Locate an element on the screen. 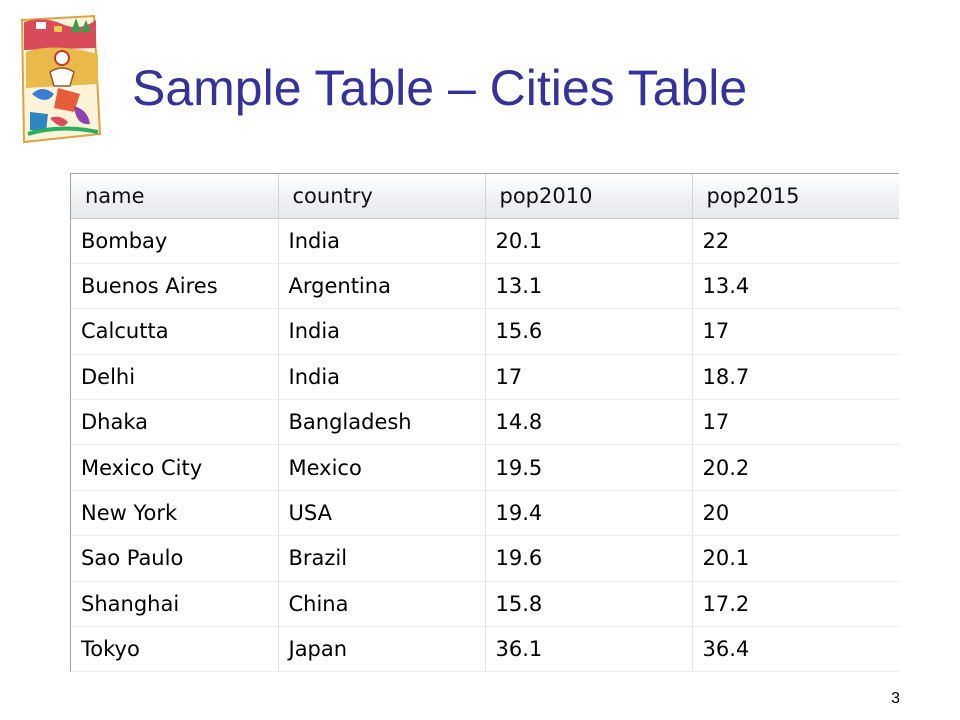 This screenshot has width=960, height=720. column-header-country: country is located at coordinates (382, 196).